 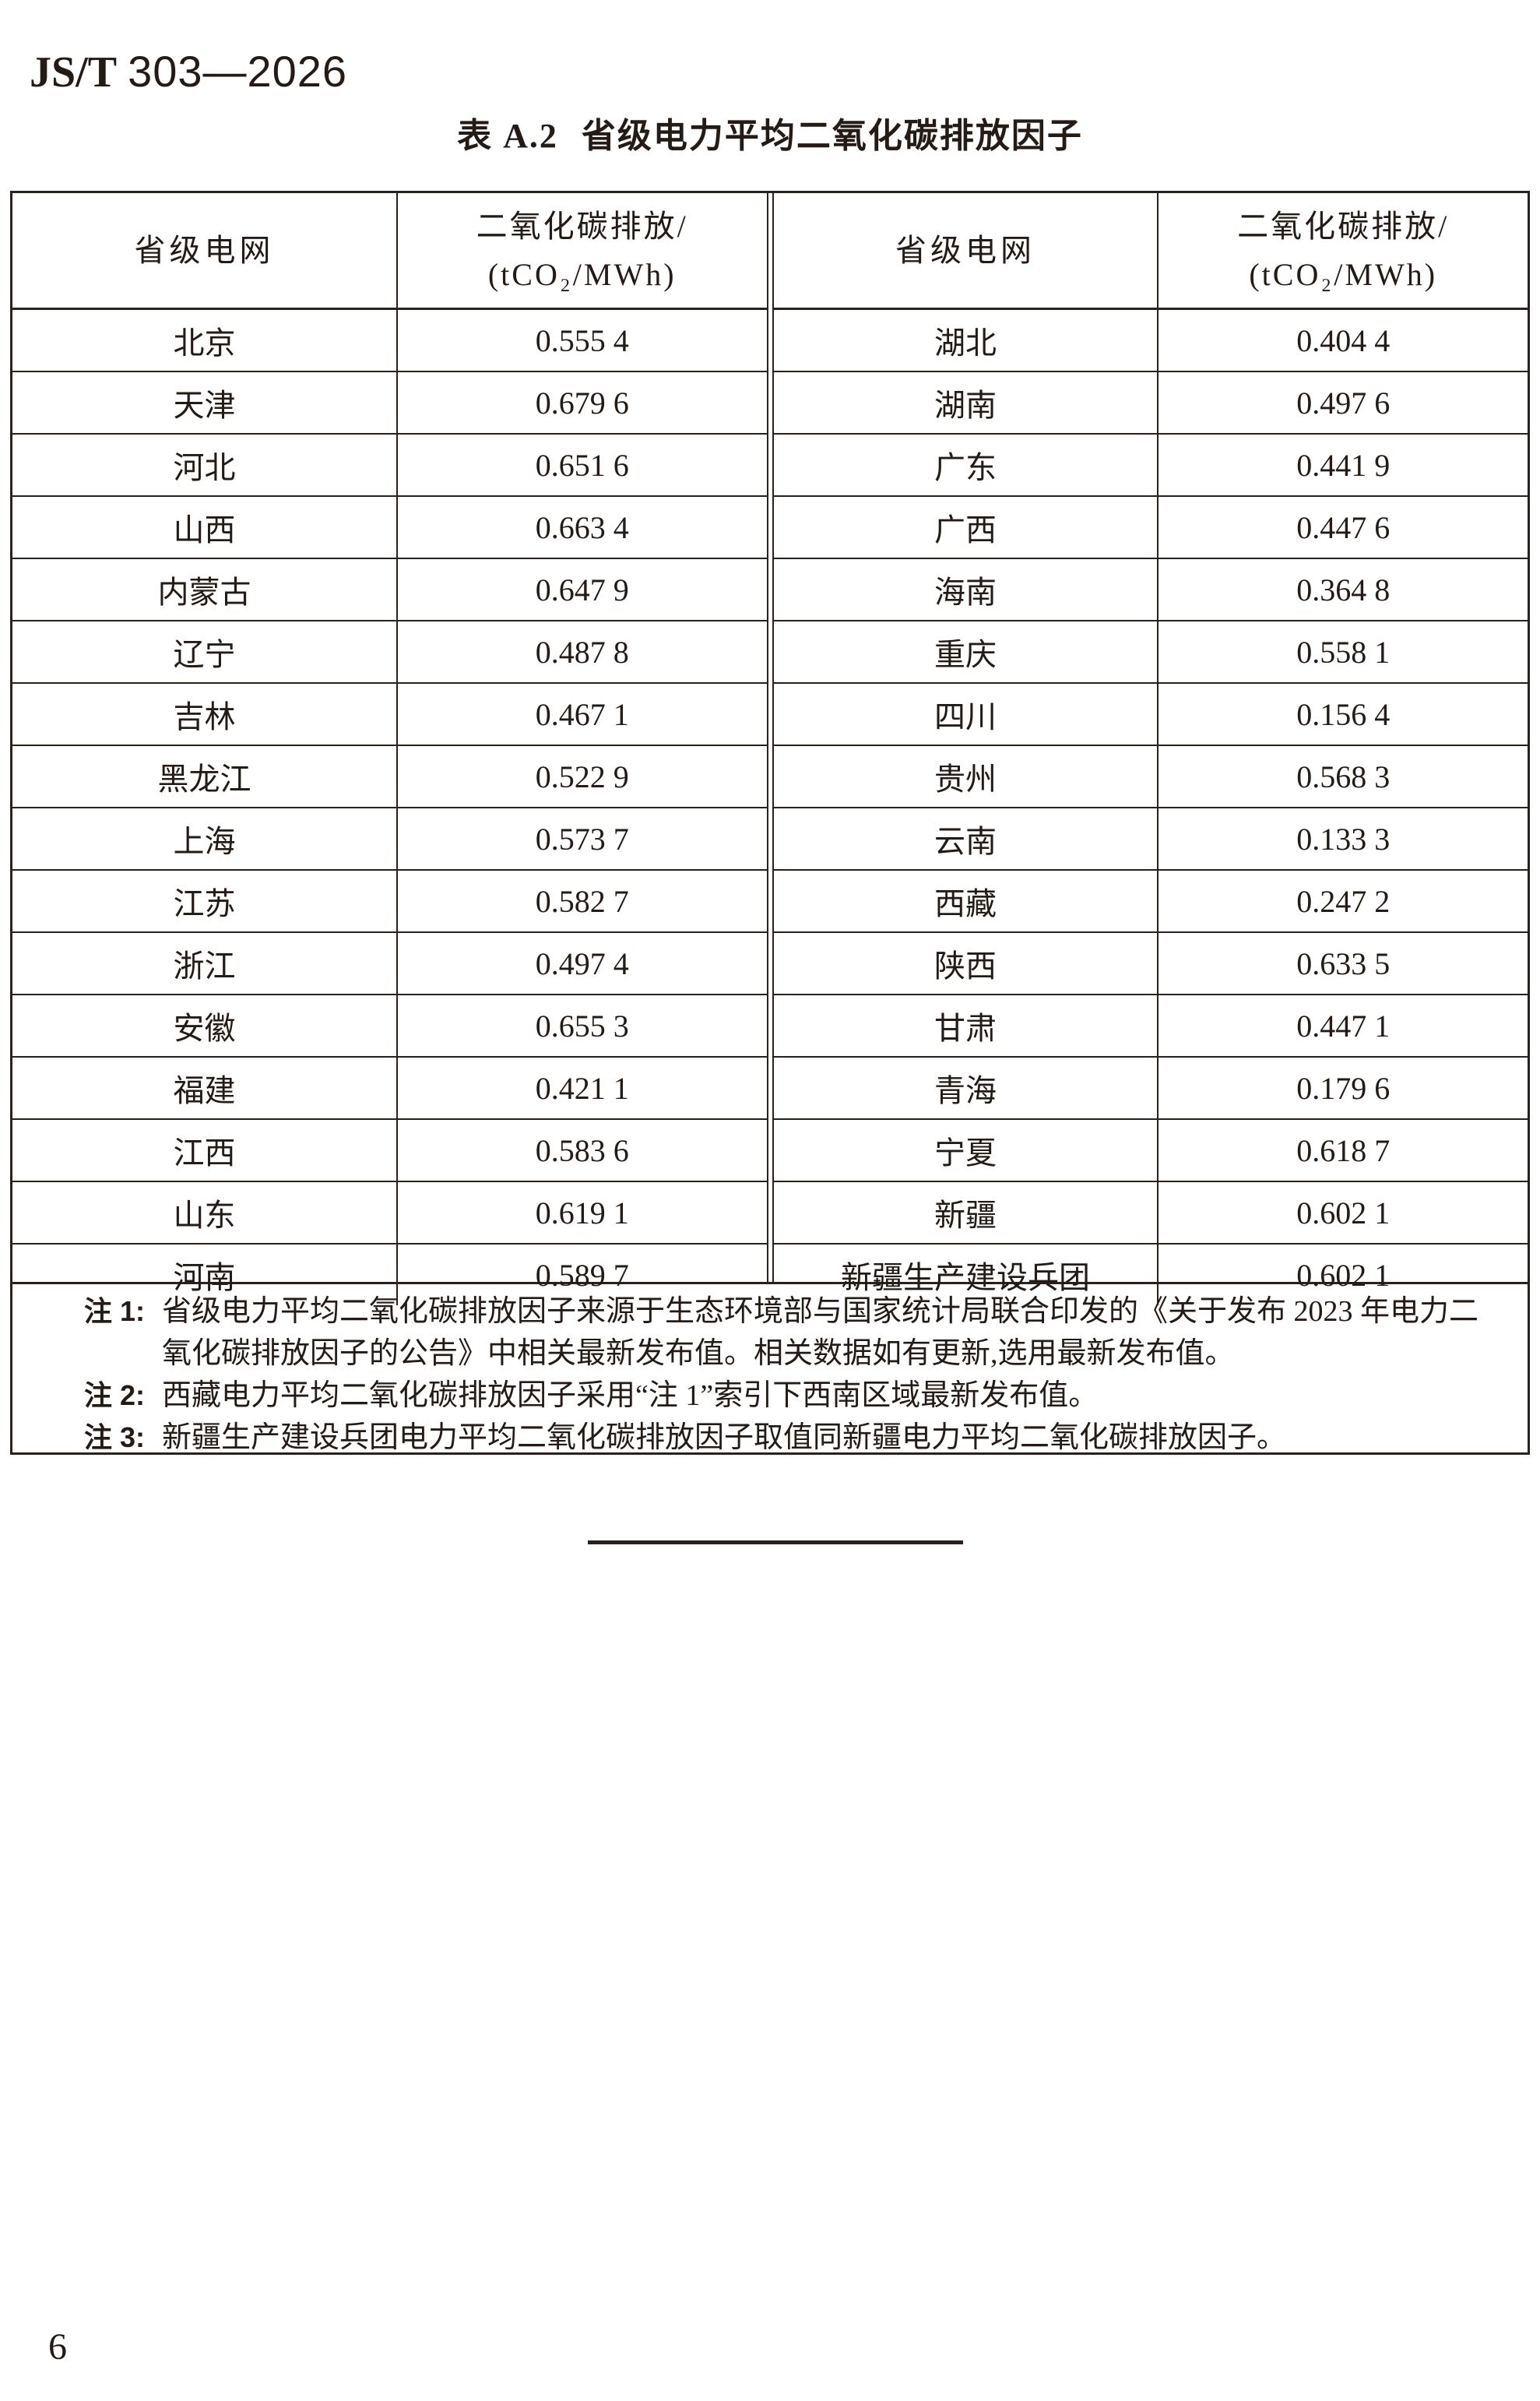 I want to click on emission-value-cell: 0.447 1, so click(x=1343, y=1026).